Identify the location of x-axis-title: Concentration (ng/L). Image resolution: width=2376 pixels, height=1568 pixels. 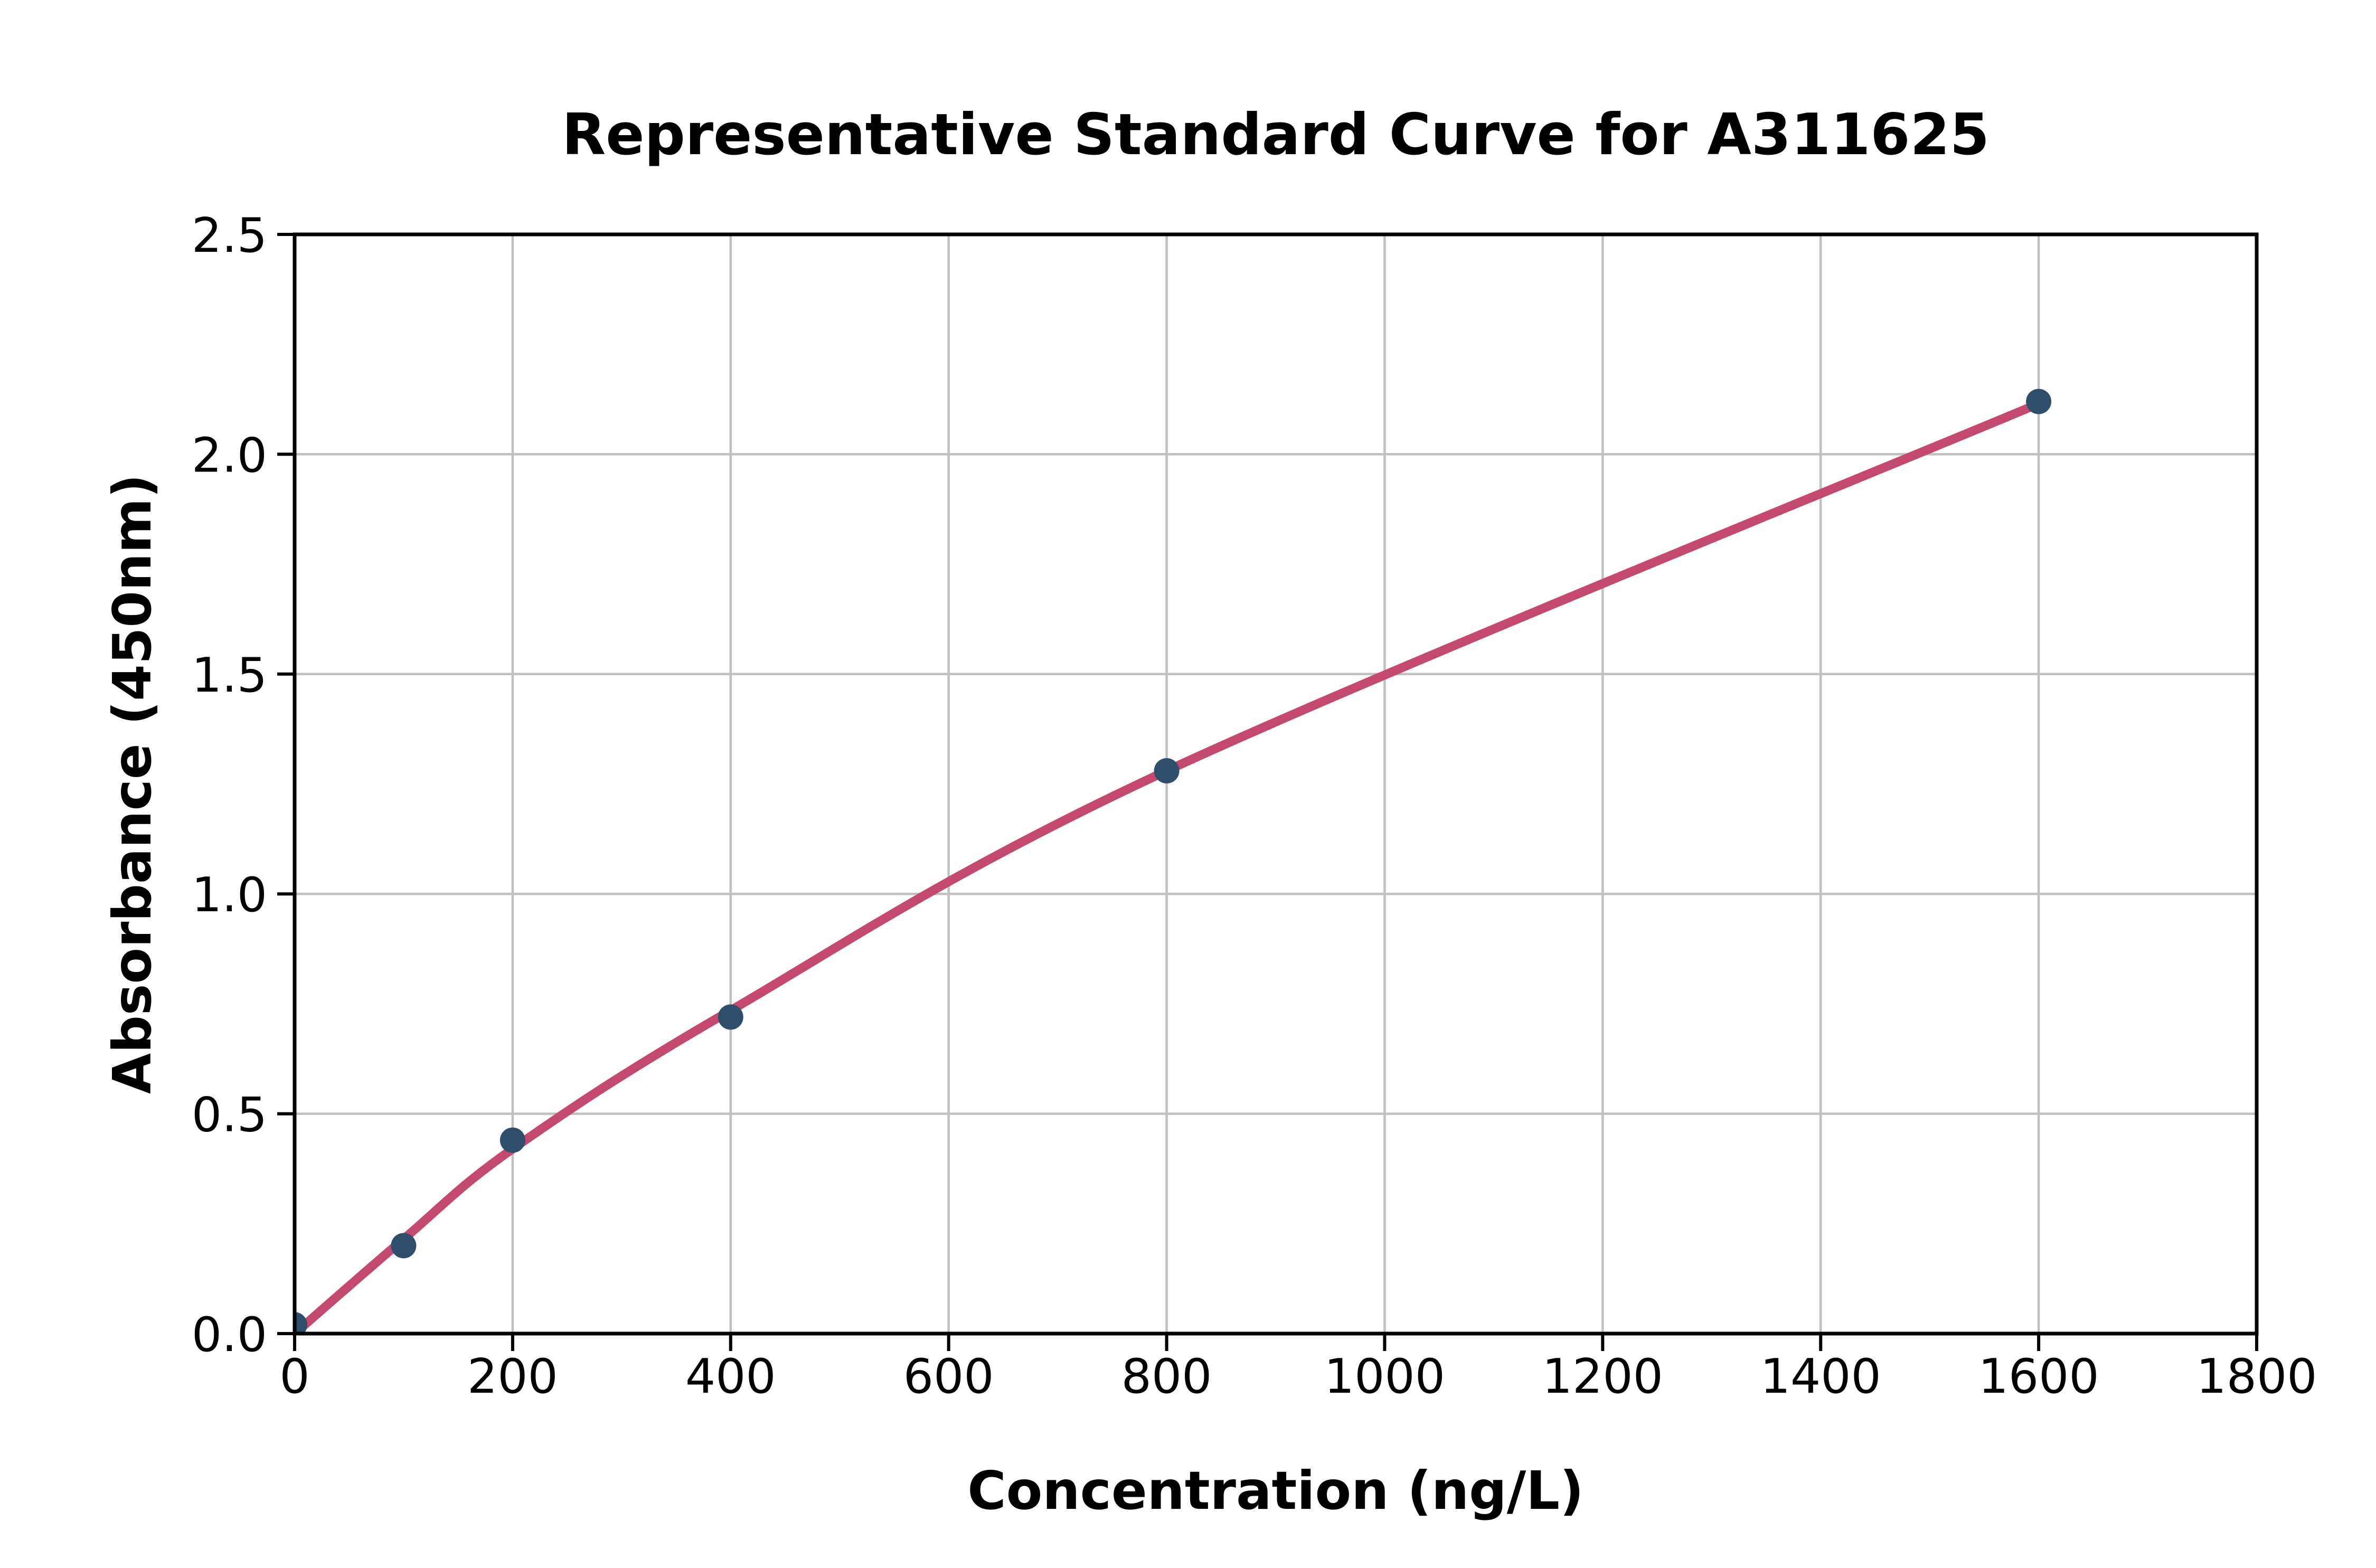
(1275, 1491).